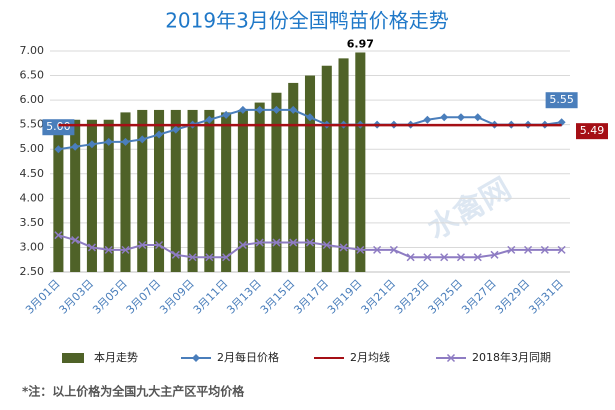 The height and width of the screenshot is (410, 615). Describe the element at coordinates (177, 297) in the screenshot. I see `x-tick-label: 3月09日` at that location.